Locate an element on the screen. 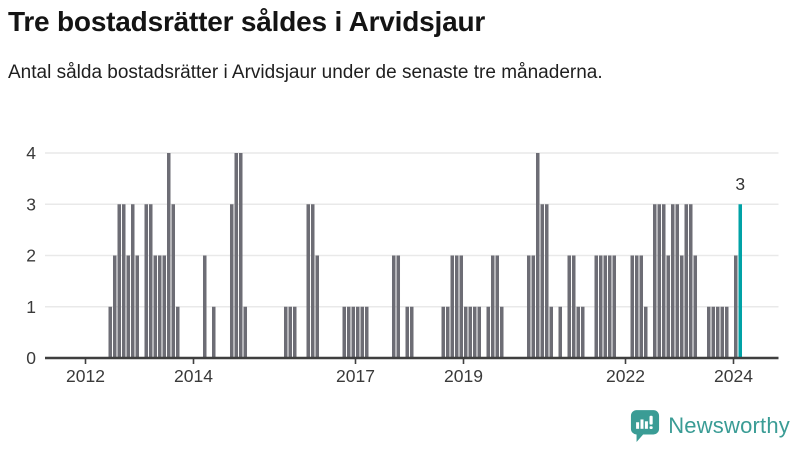 Image resolution: width=800 pixels, height=450 pixels. x-tick-label: 2012 is located at coordinates (85, 376).